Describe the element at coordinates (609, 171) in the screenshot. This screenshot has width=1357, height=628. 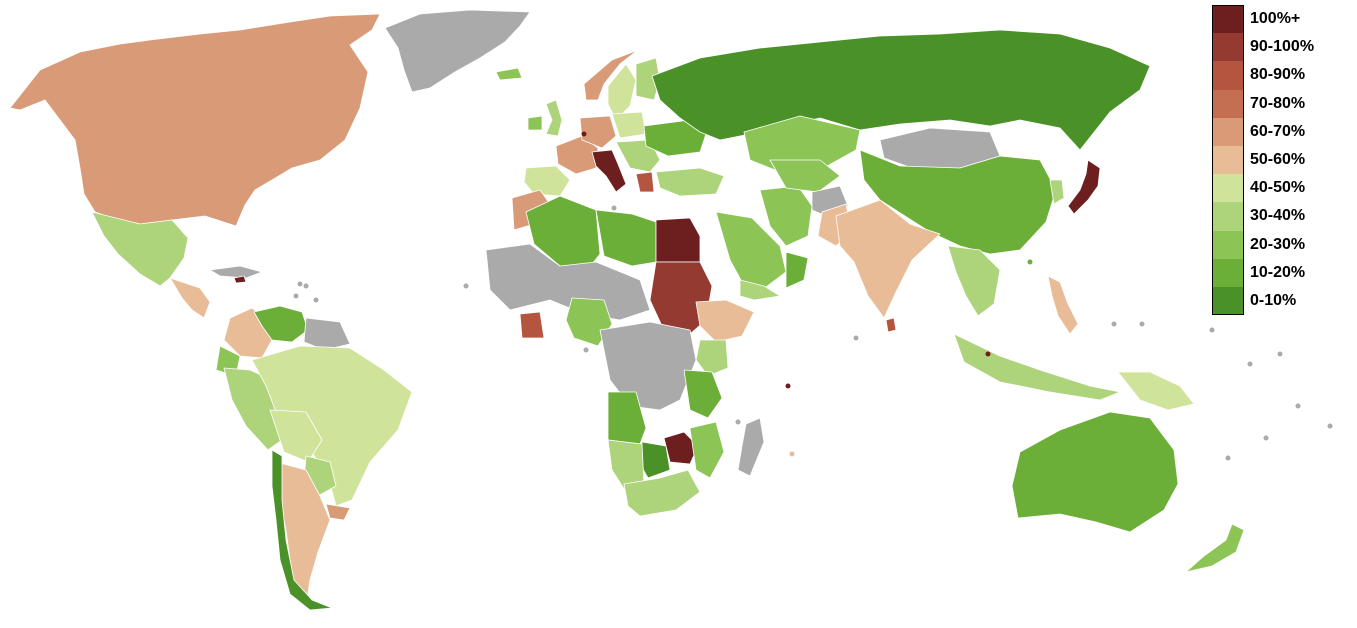
I see `country-italy` at that location.